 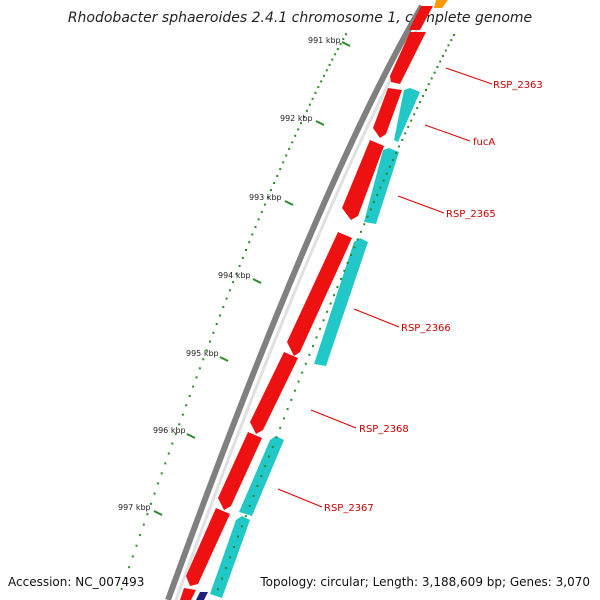 I want to click on ruler-label: 993 kbp, so click(x=265, y=197).